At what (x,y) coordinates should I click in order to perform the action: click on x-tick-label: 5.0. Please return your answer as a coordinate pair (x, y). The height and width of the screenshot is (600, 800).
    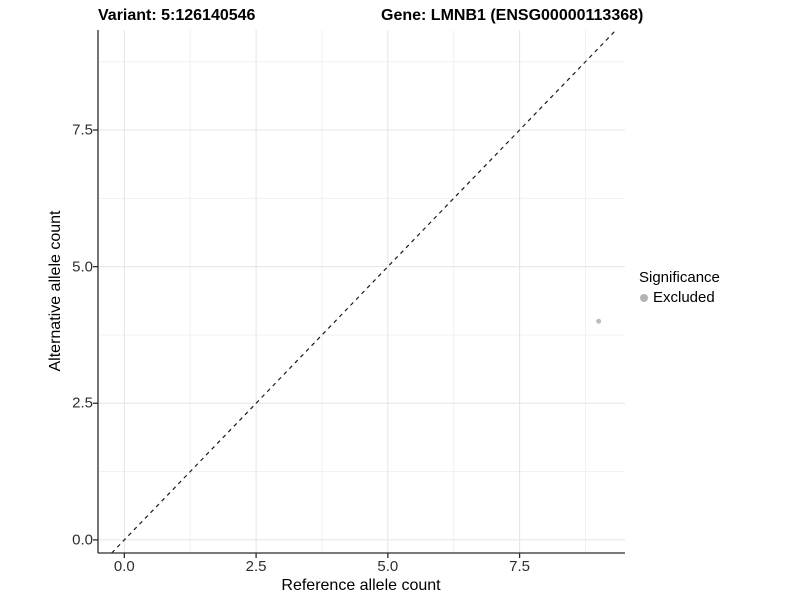
    Looking at the image, I should click on (388, 566).